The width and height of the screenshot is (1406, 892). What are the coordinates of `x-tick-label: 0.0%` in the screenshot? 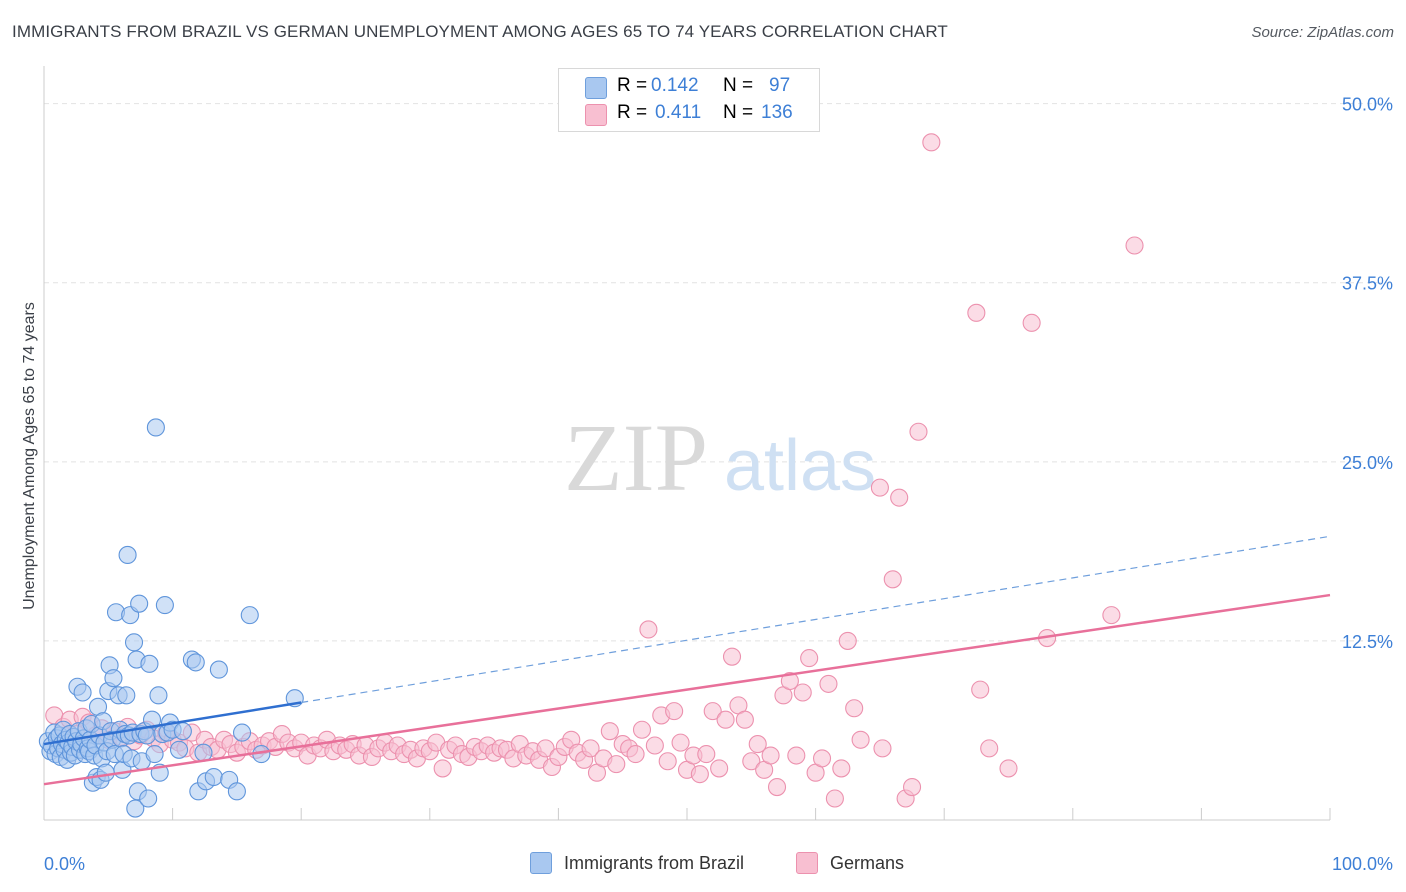 It's located at (64, 864).